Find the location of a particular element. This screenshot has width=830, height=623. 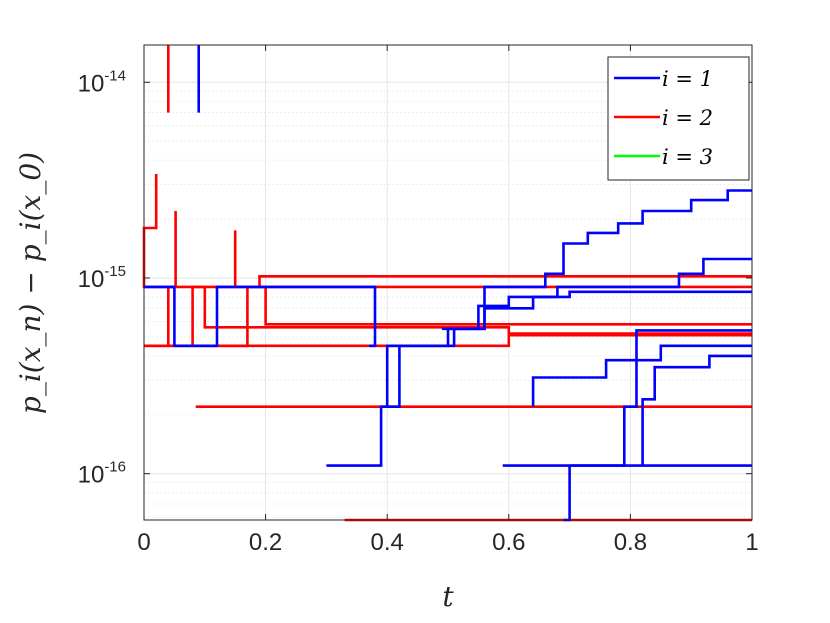

x-tick-label: 1 is located at coordinates (751, 542).